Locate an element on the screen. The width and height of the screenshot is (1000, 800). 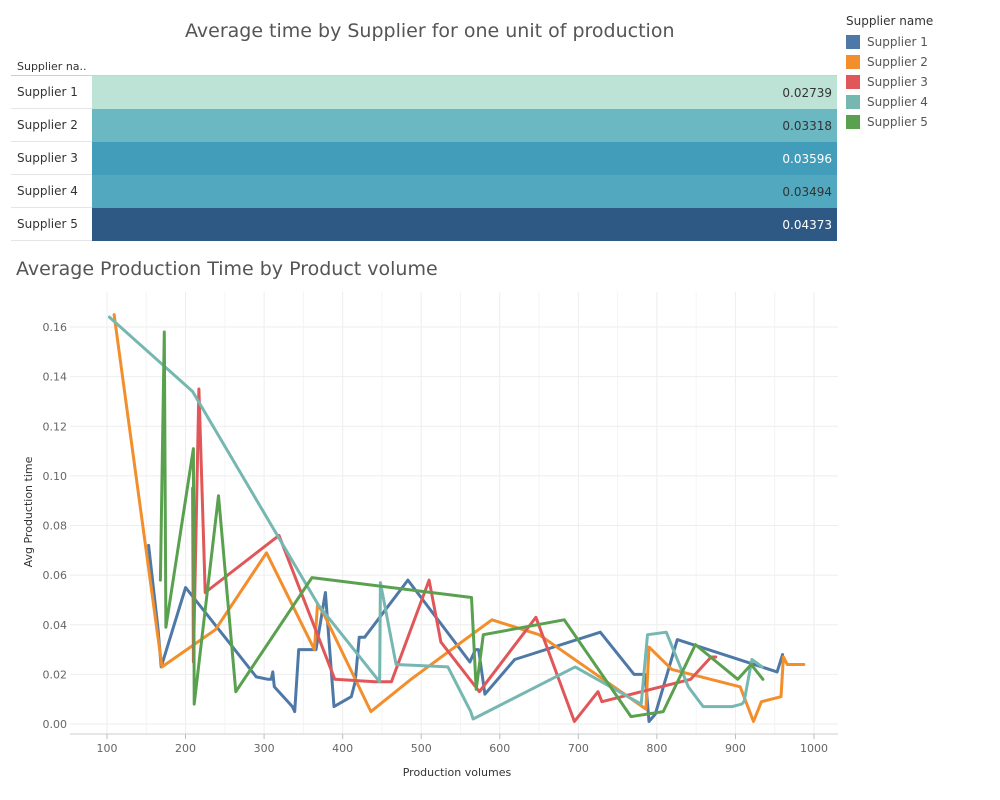
y-tick-label: 0.06 is located at coordinates (55, 575).